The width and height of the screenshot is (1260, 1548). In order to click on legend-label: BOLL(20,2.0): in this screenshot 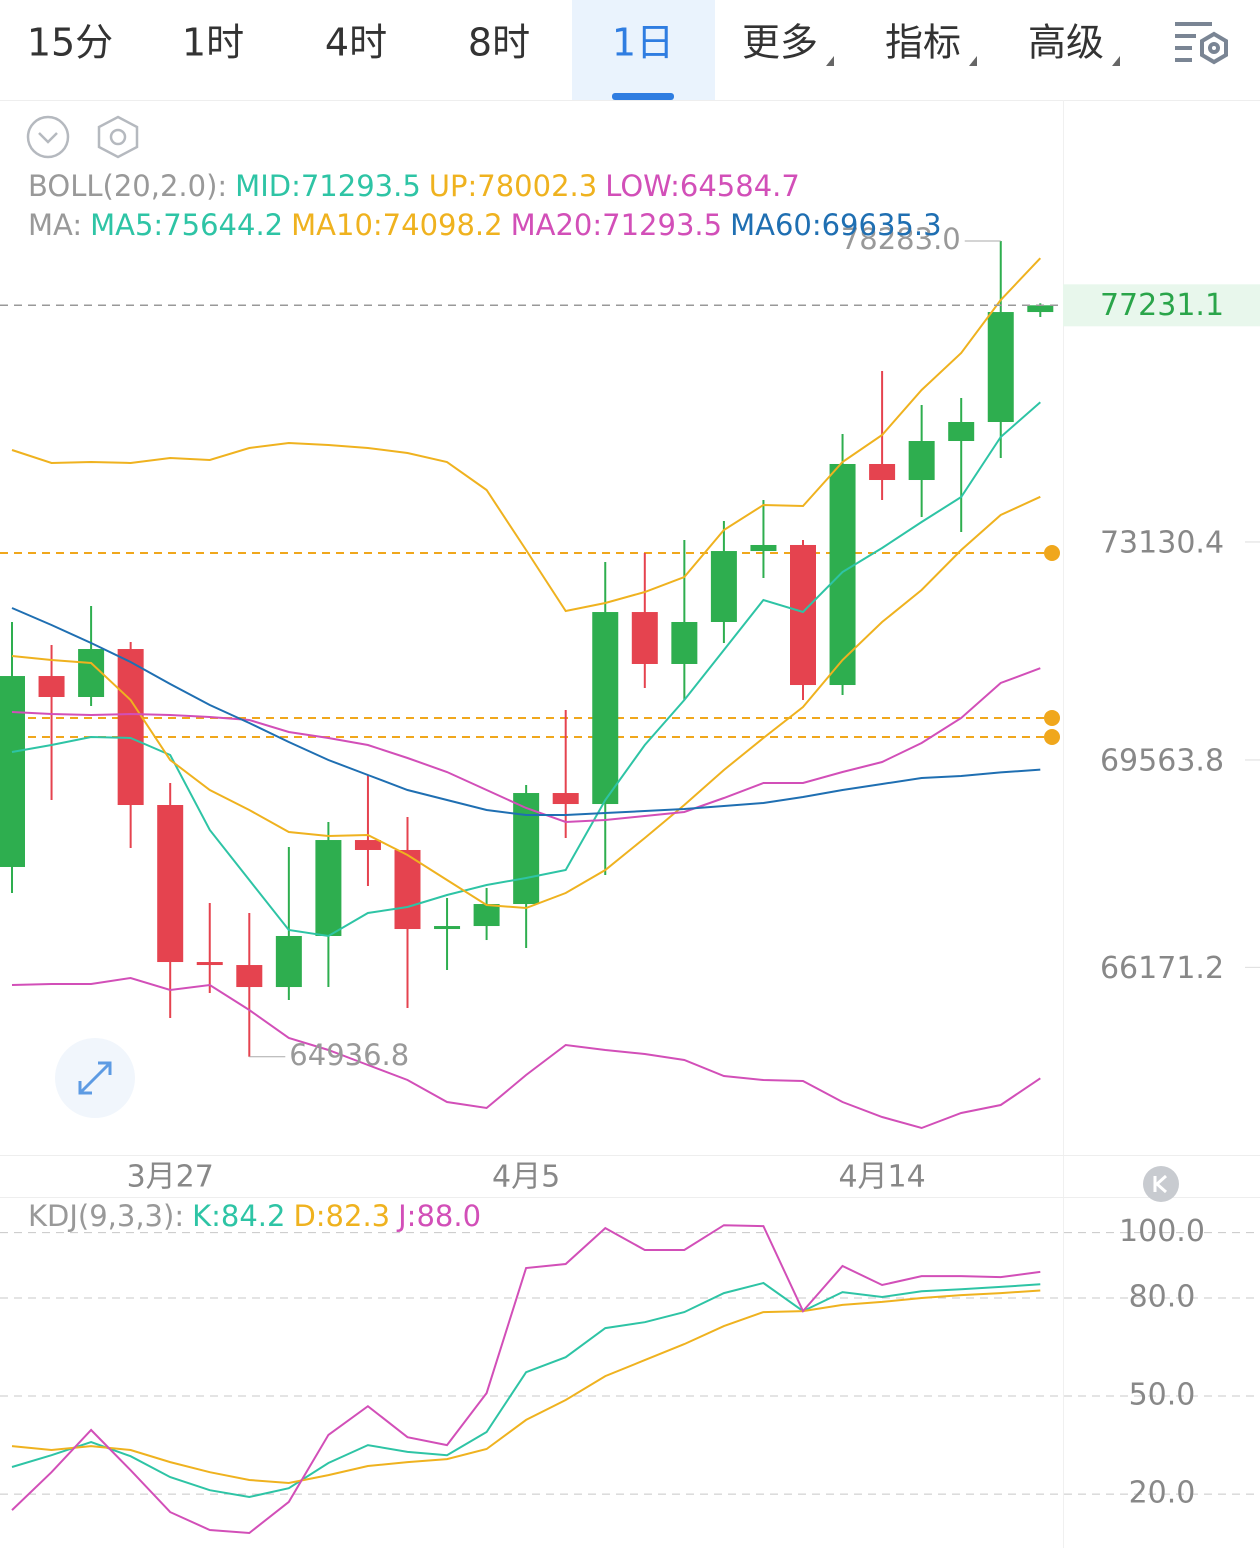, I will do `click(127, 186)`.